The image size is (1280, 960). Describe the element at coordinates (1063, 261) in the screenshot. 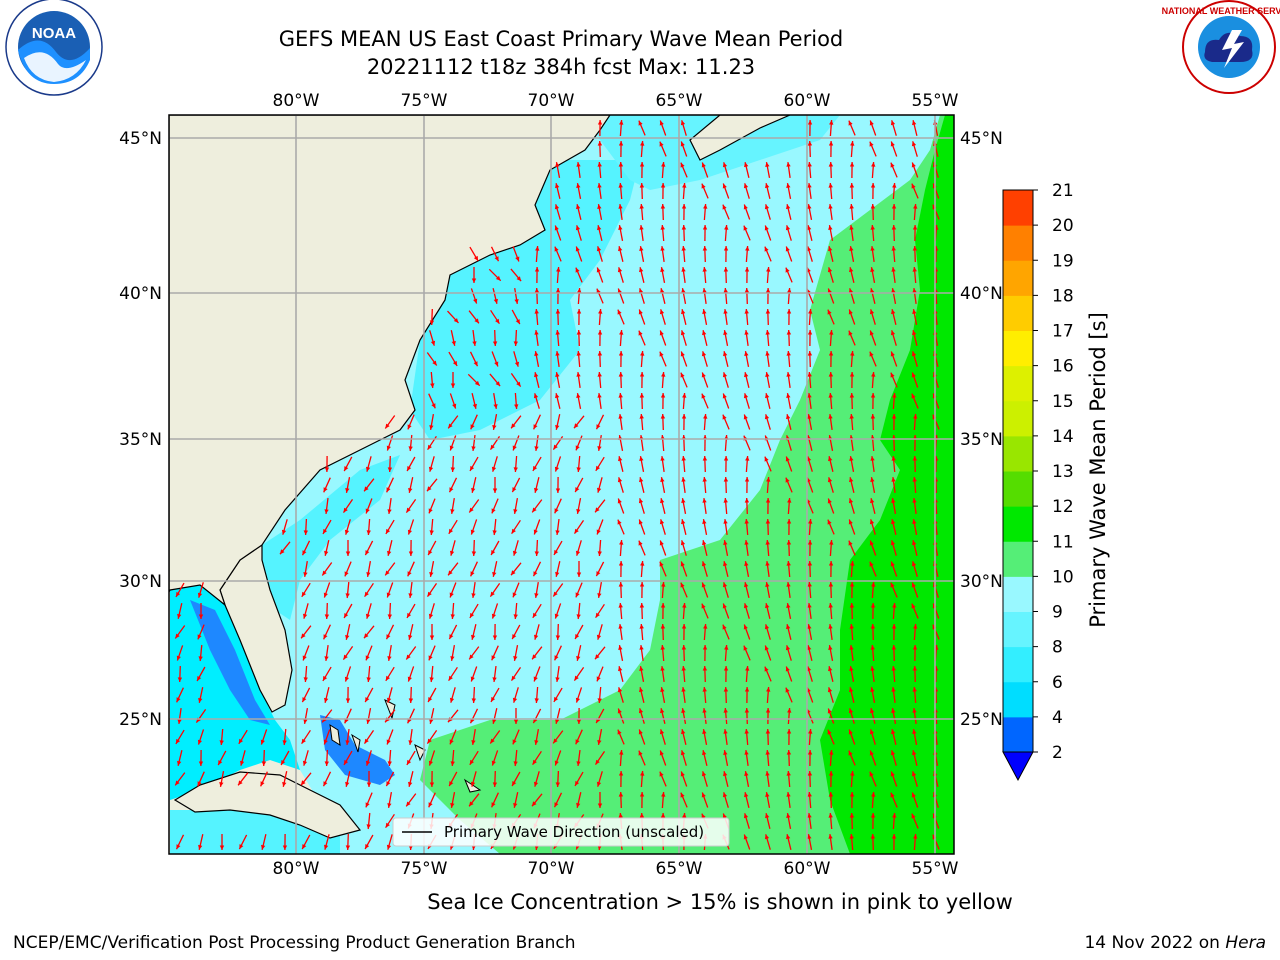

I see `colorbar-tick-label: 19` at that location.